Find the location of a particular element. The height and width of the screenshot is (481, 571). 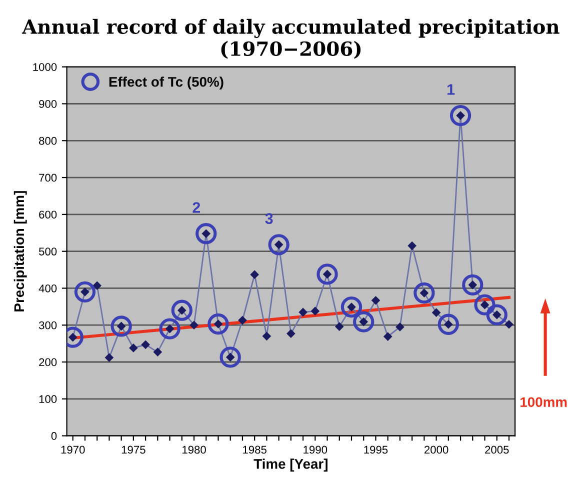

x-tick-label: 2005 is located at coordinates (497, 450).